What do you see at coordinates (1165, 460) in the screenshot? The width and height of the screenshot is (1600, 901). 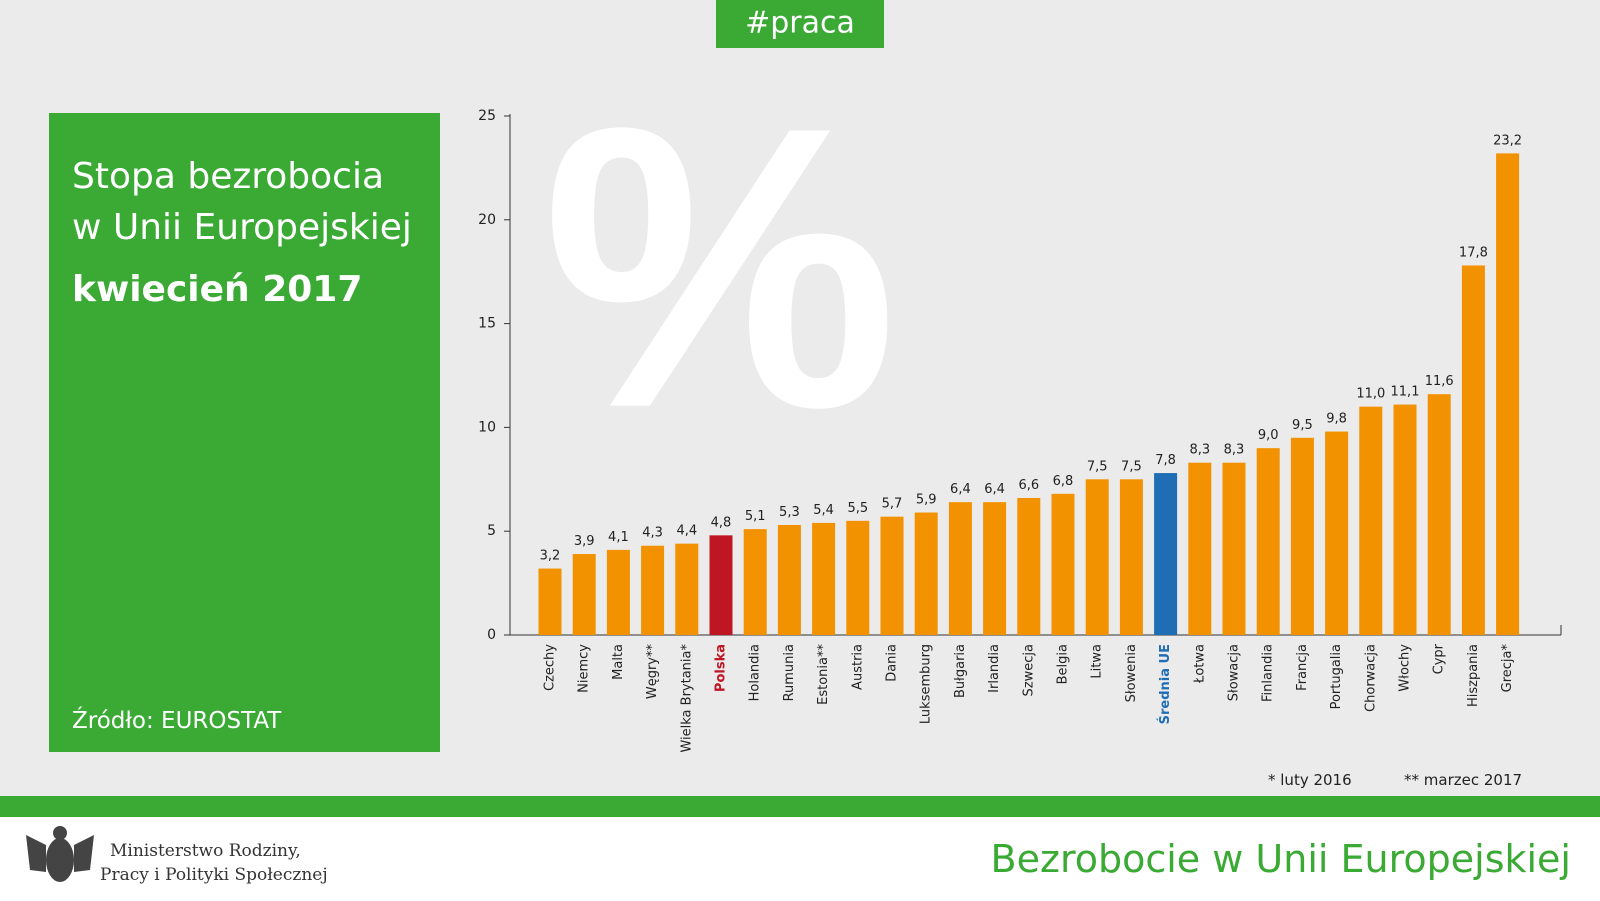 I see `value-label: 7,8` at bounding box center [1165, 460].